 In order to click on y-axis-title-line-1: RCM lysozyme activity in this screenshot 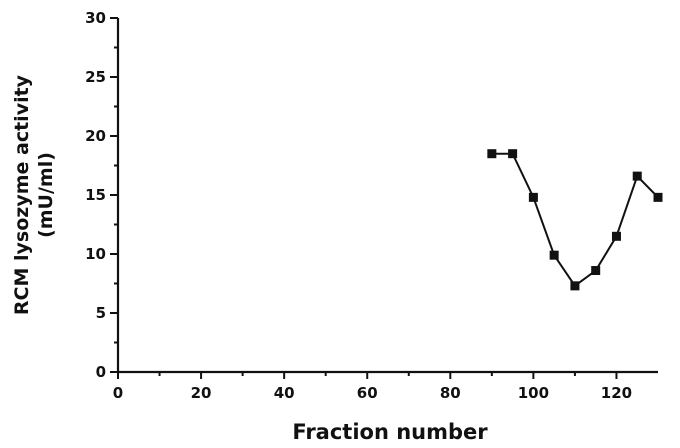, I will do `click(22, 194)`.